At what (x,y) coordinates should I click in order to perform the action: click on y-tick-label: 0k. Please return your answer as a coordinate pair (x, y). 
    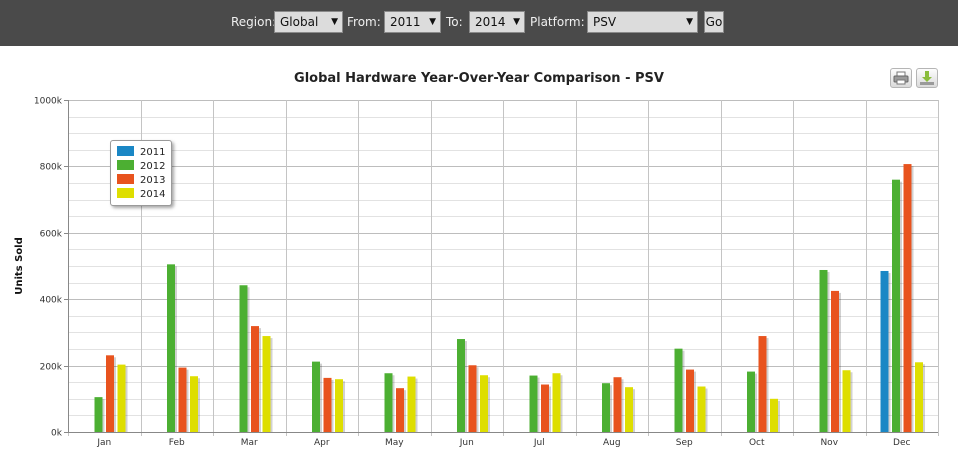
    Looking at the image, I should click on (57, 434).